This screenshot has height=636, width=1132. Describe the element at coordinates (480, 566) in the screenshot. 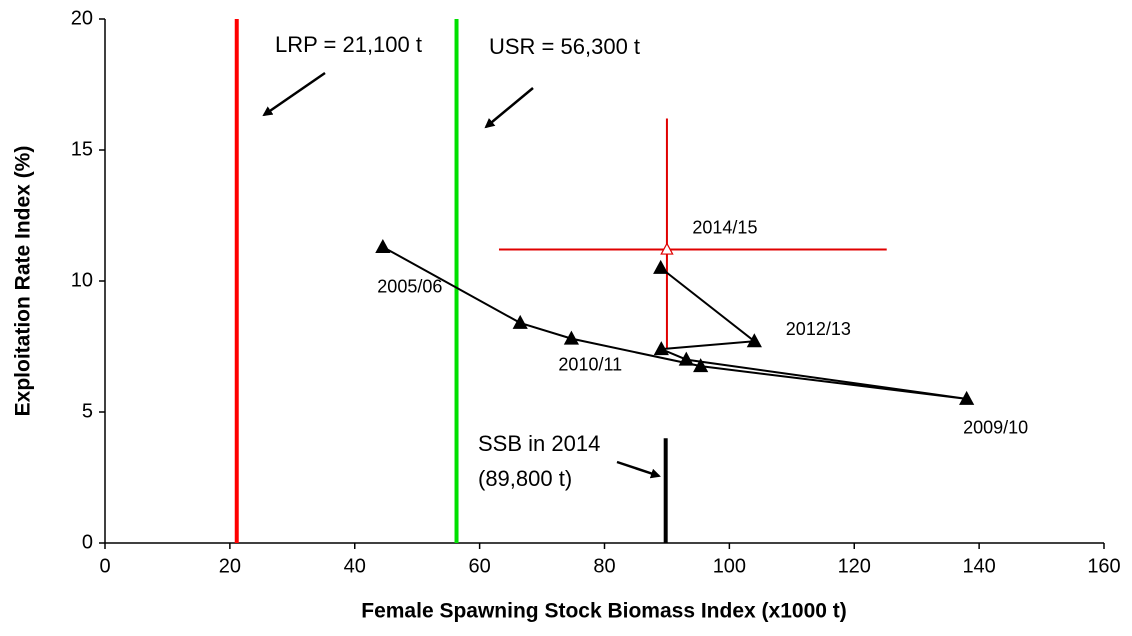

I see `x-tick-label: 60` at that location.